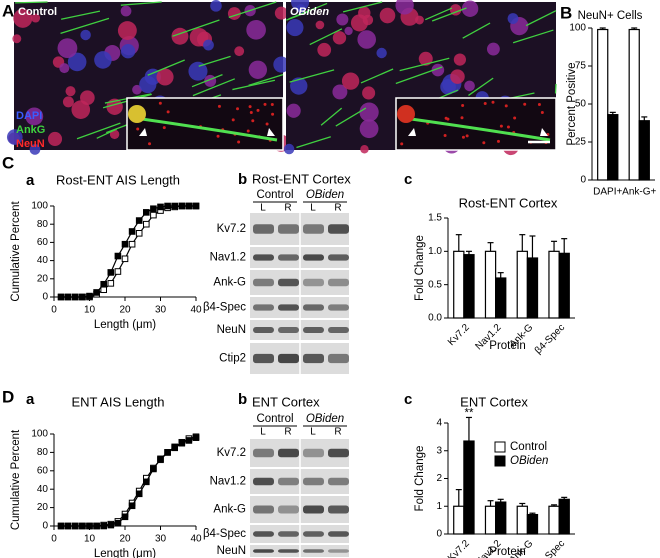 Image resolution: width=660 pixels, height=558 pixels. Describe the element at coordinates (43, 260) in the screenshot. I see `y-tick-label: 40` at that location.